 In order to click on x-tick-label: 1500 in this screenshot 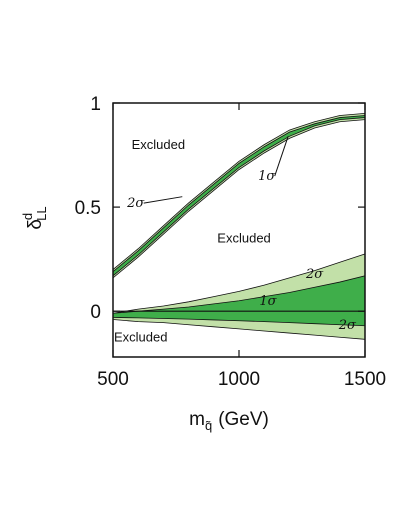, I will do `click(365, 379)`.